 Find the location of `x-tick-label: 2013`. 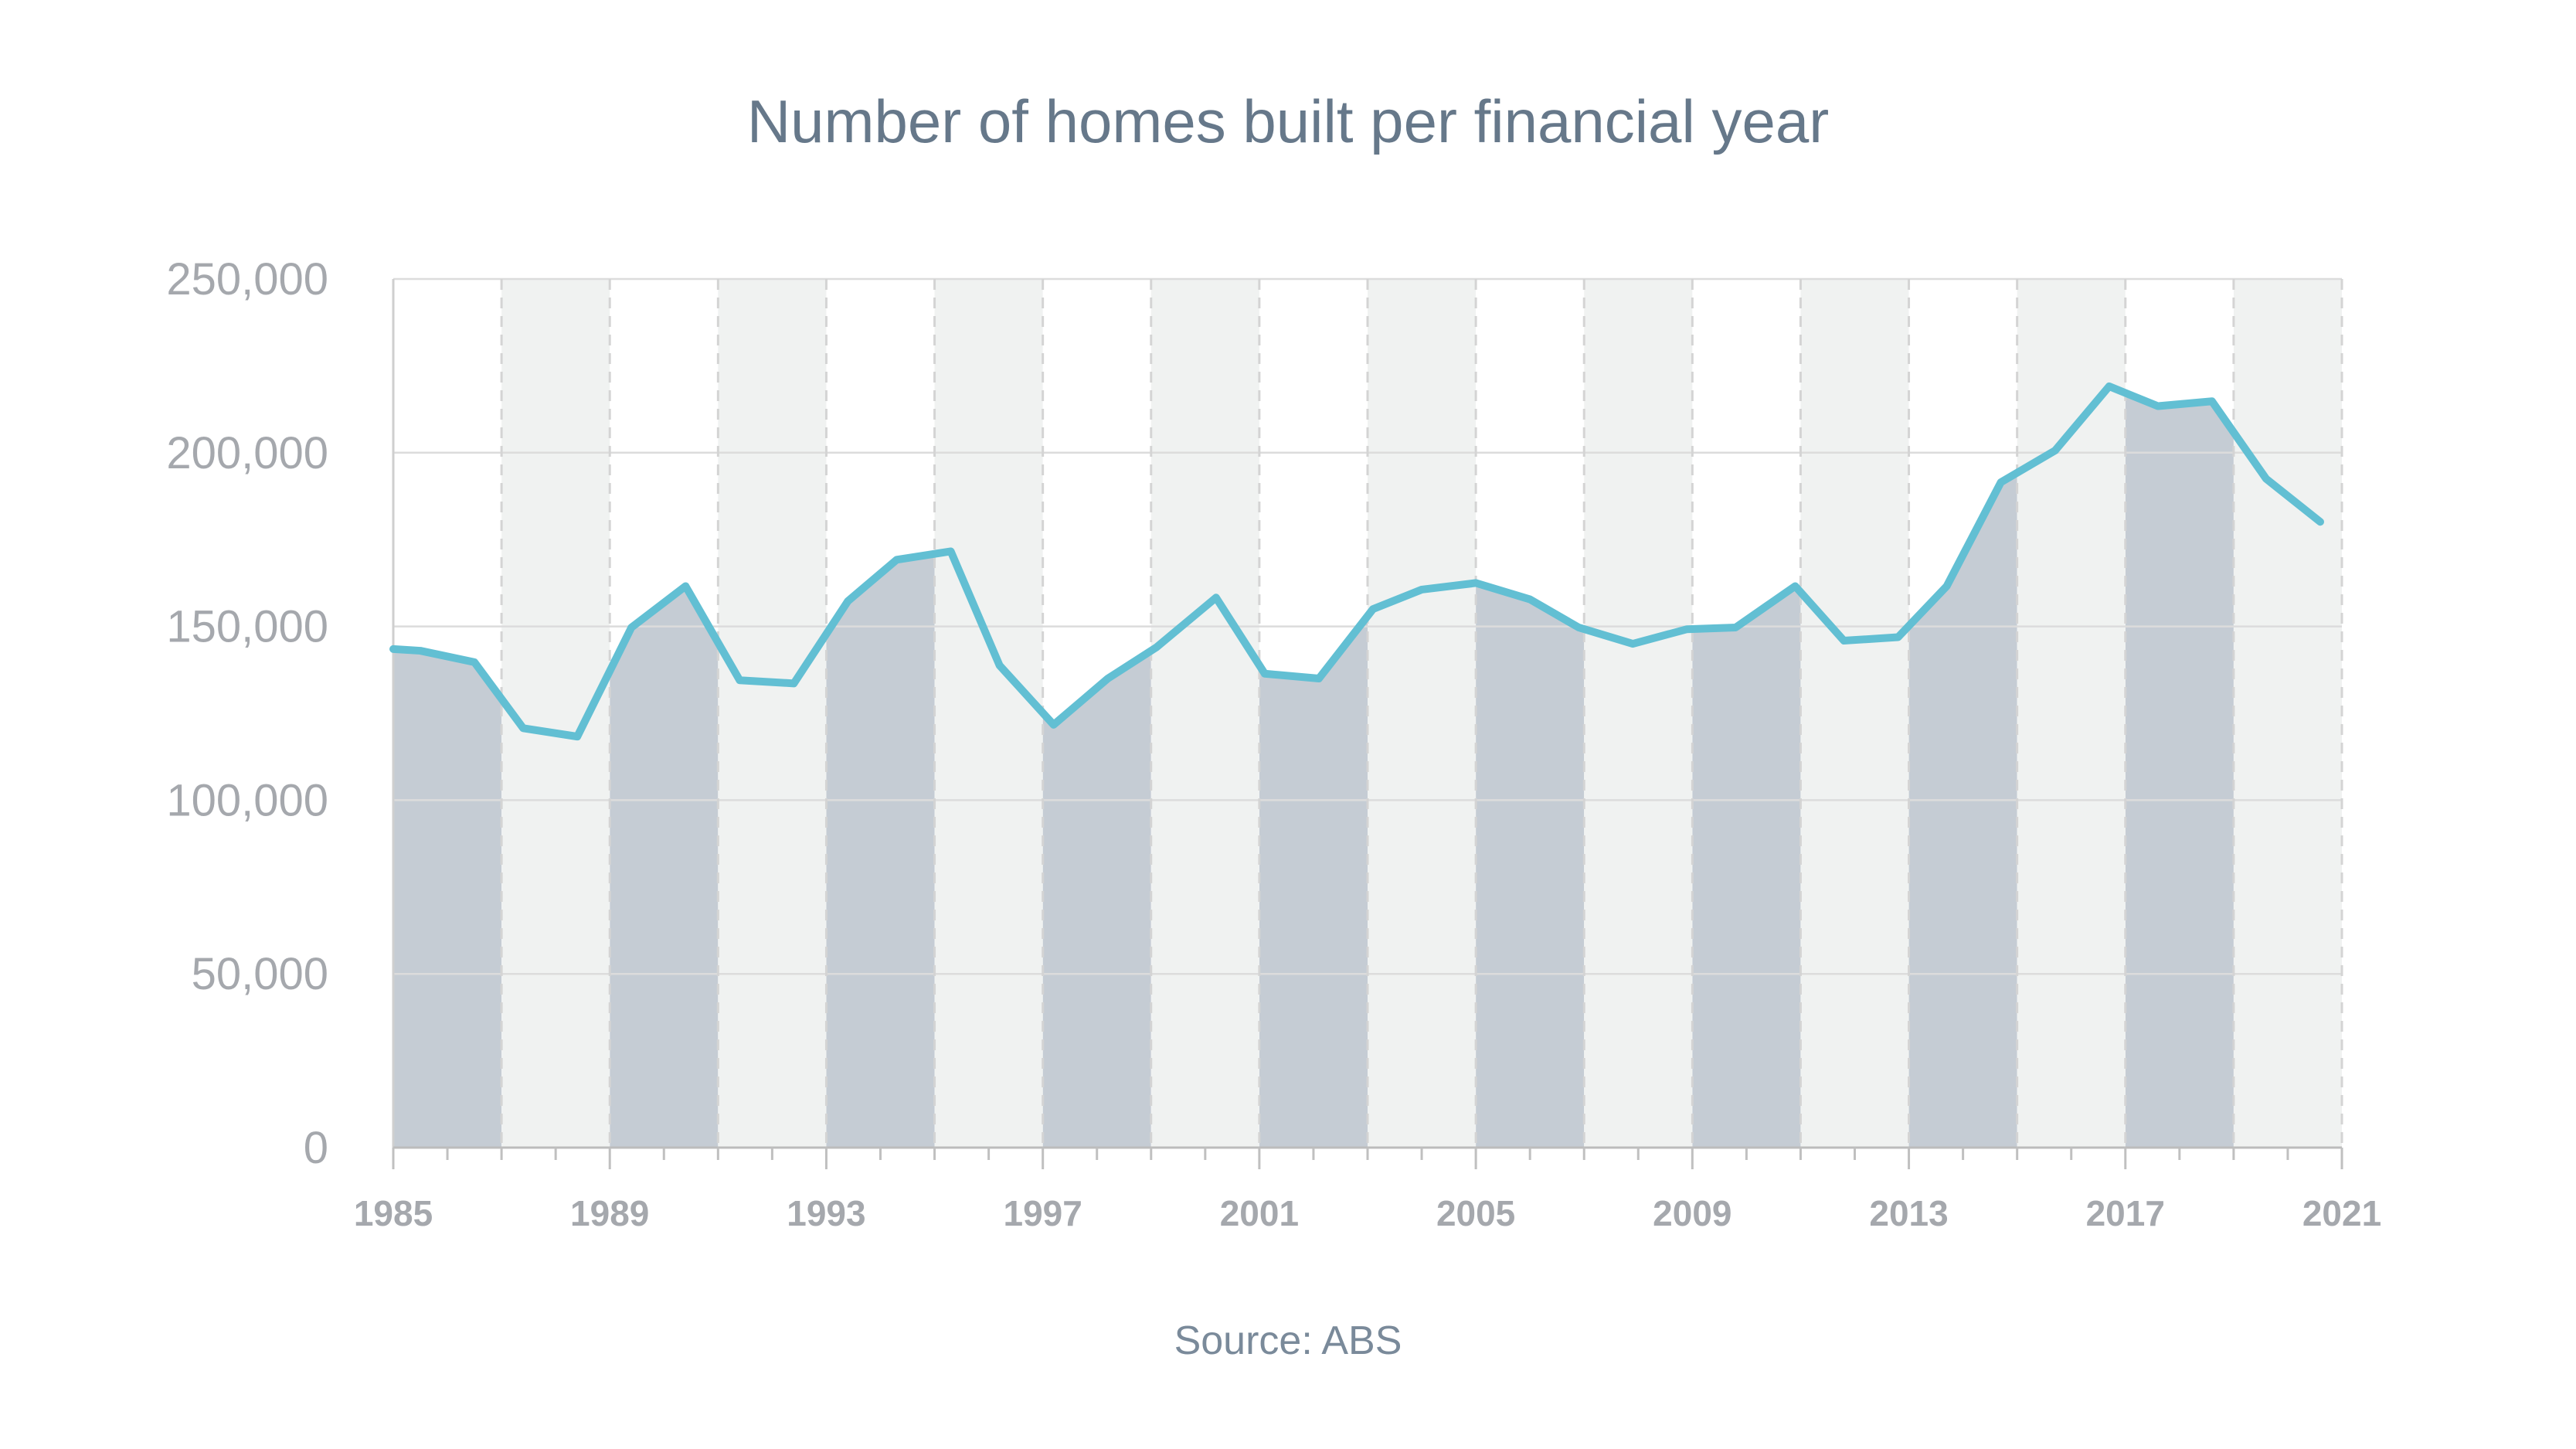

x-tick-label: 2013 is located at coordinates (1908, 1213).